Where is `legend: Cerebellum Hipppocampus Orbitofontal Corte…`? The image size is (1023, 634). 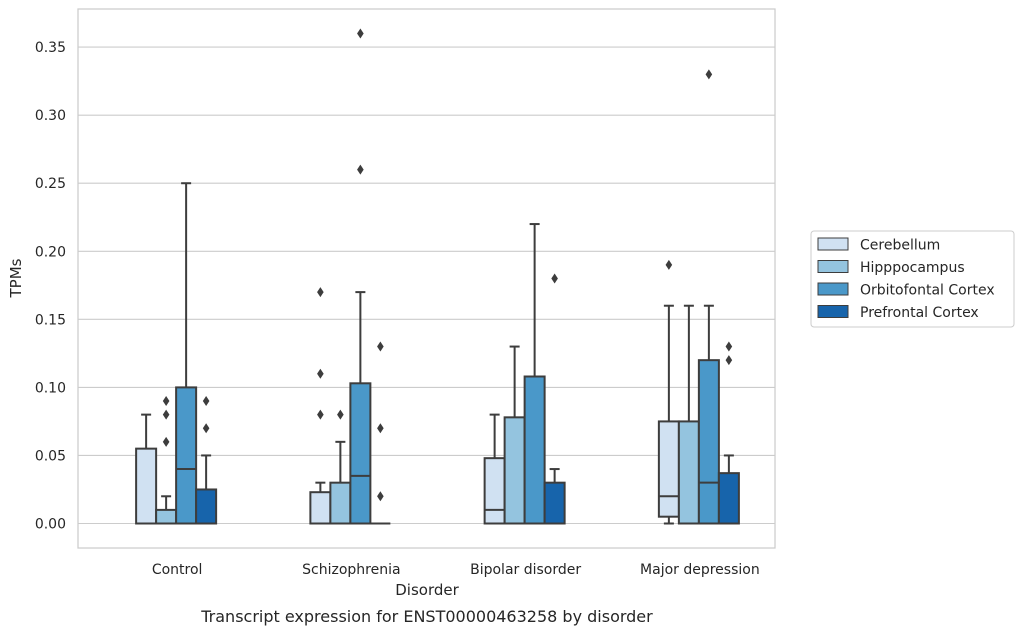 legend: Cerebellum Hipppocampus Orbitofontal Corte… is located at coordinates (912, 279).